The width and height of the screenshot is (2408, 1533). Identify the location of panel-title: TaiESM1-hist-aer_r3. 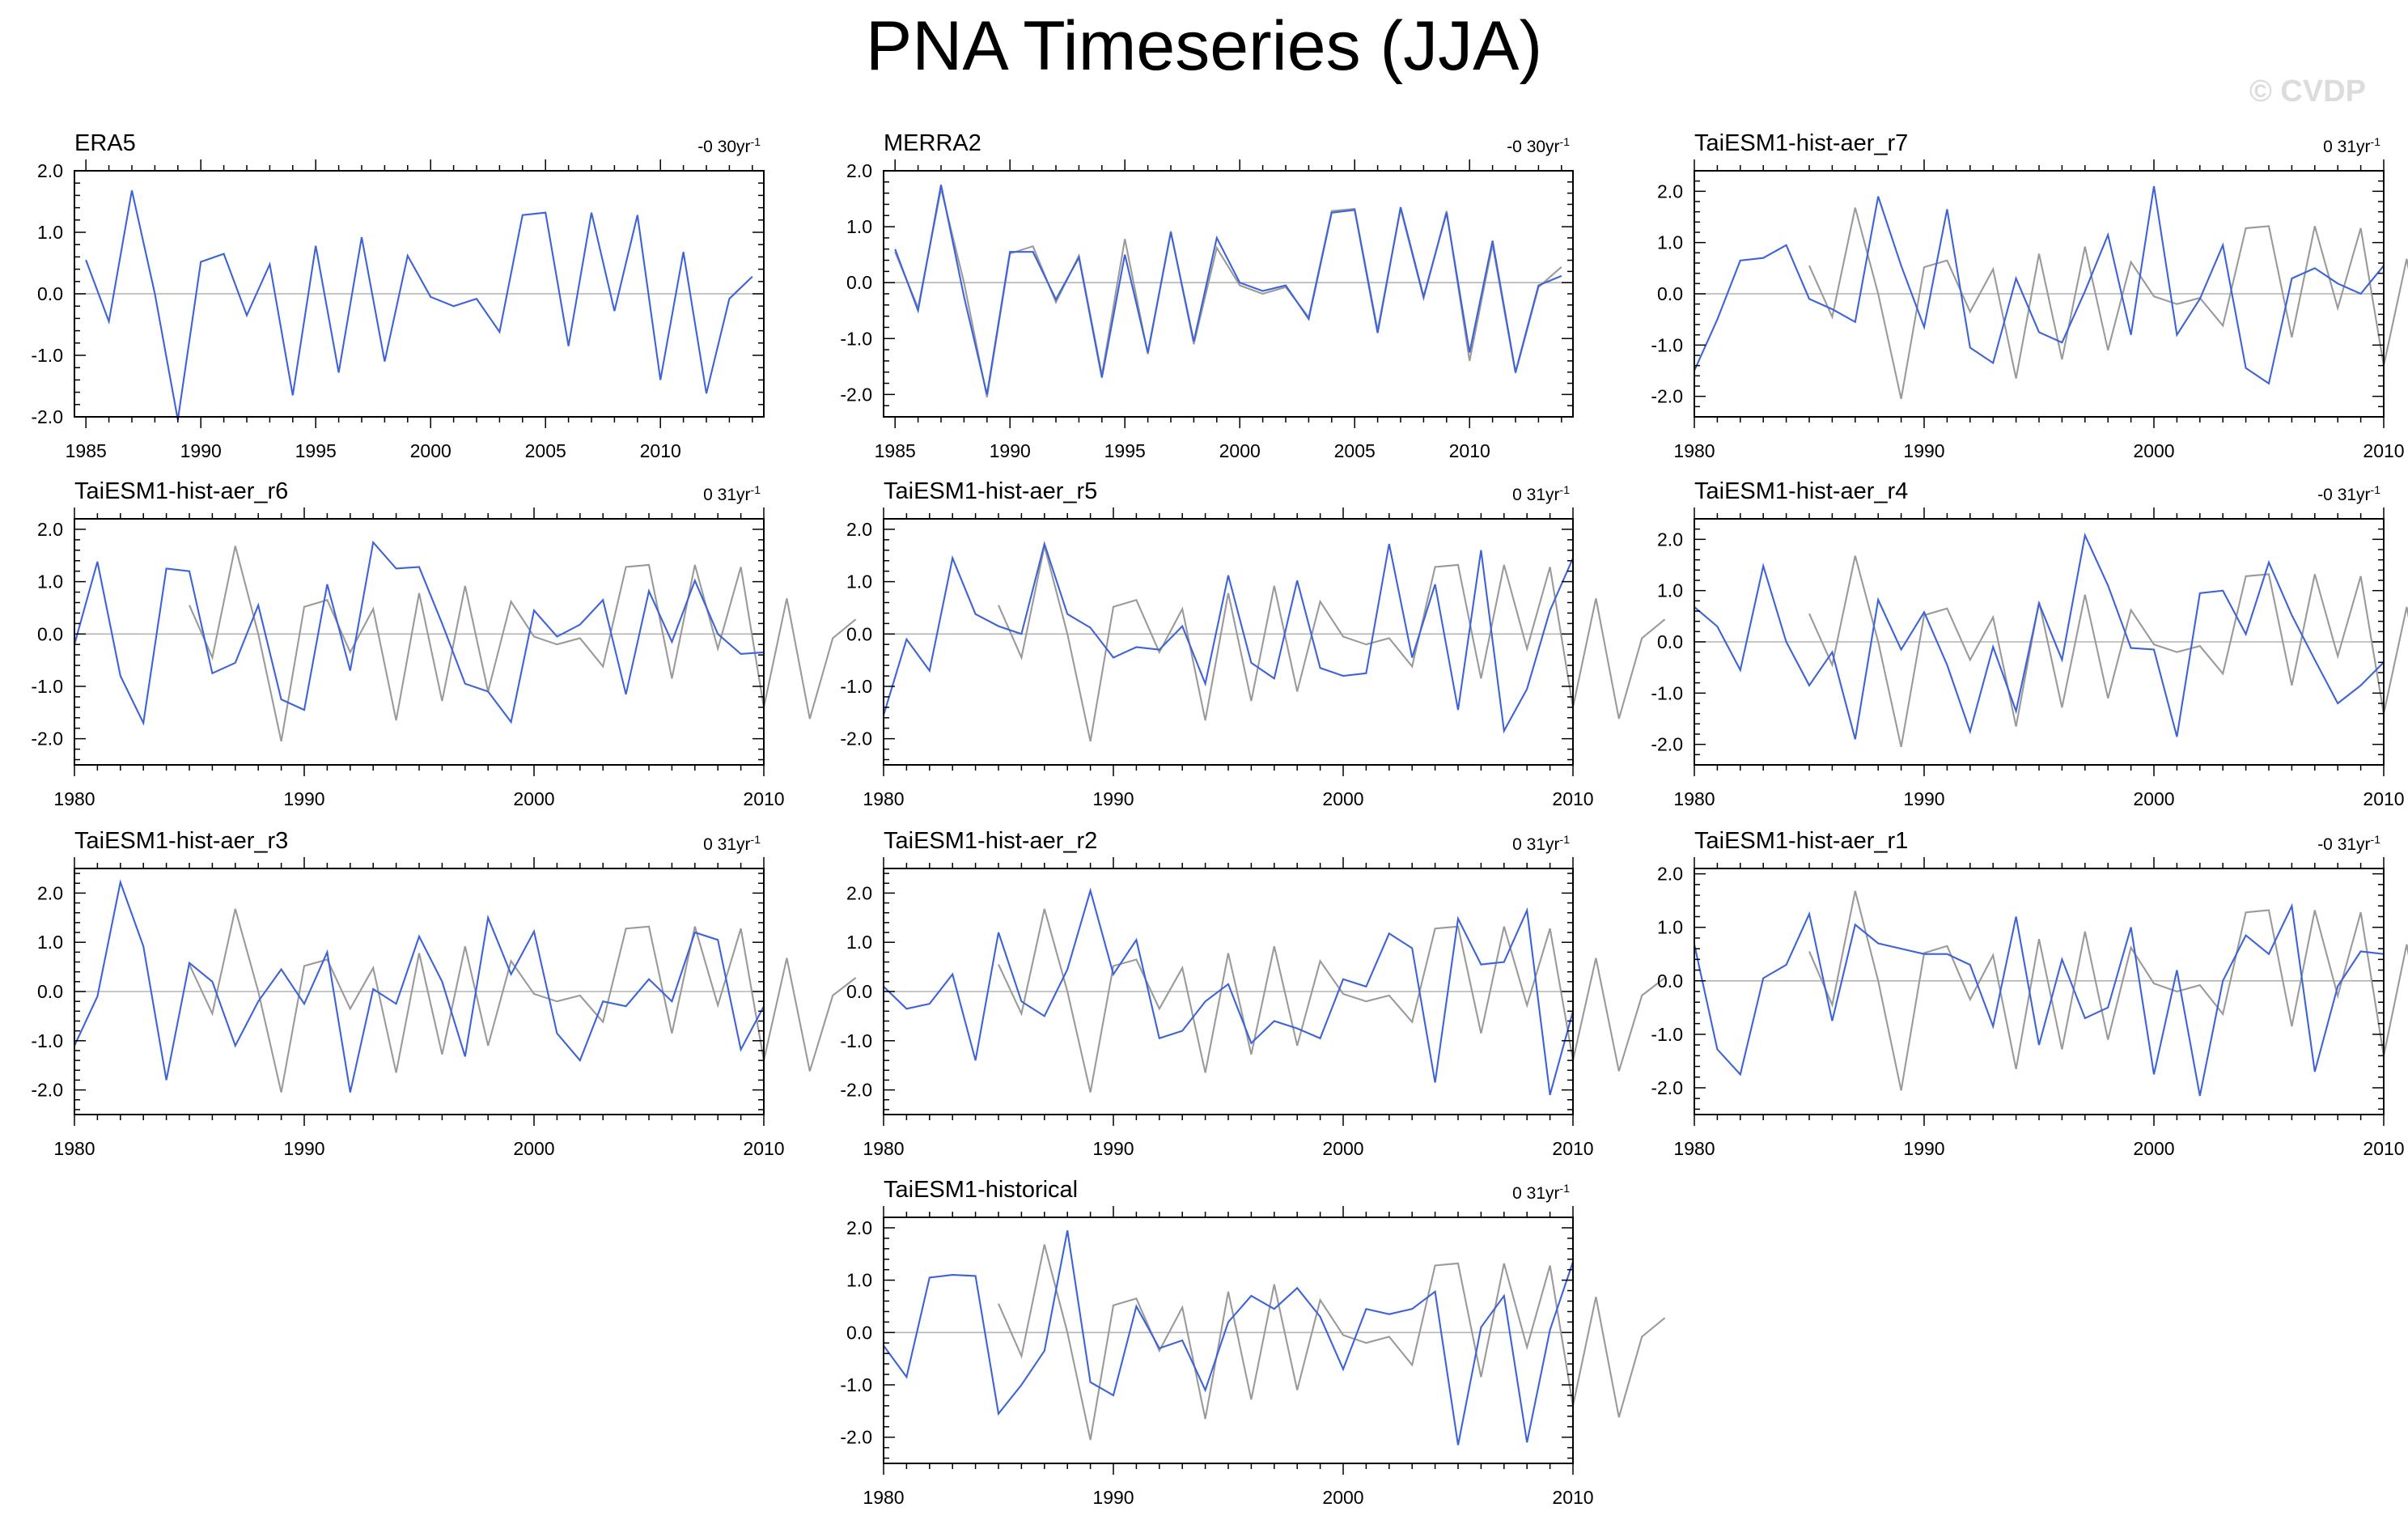
(181, 841).